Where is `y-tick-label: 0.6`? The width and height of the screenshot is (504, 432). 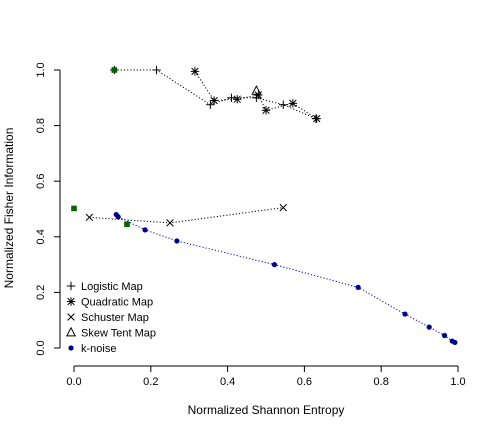 y-tick-label: 0.6 is located at coordinates (41, 181).